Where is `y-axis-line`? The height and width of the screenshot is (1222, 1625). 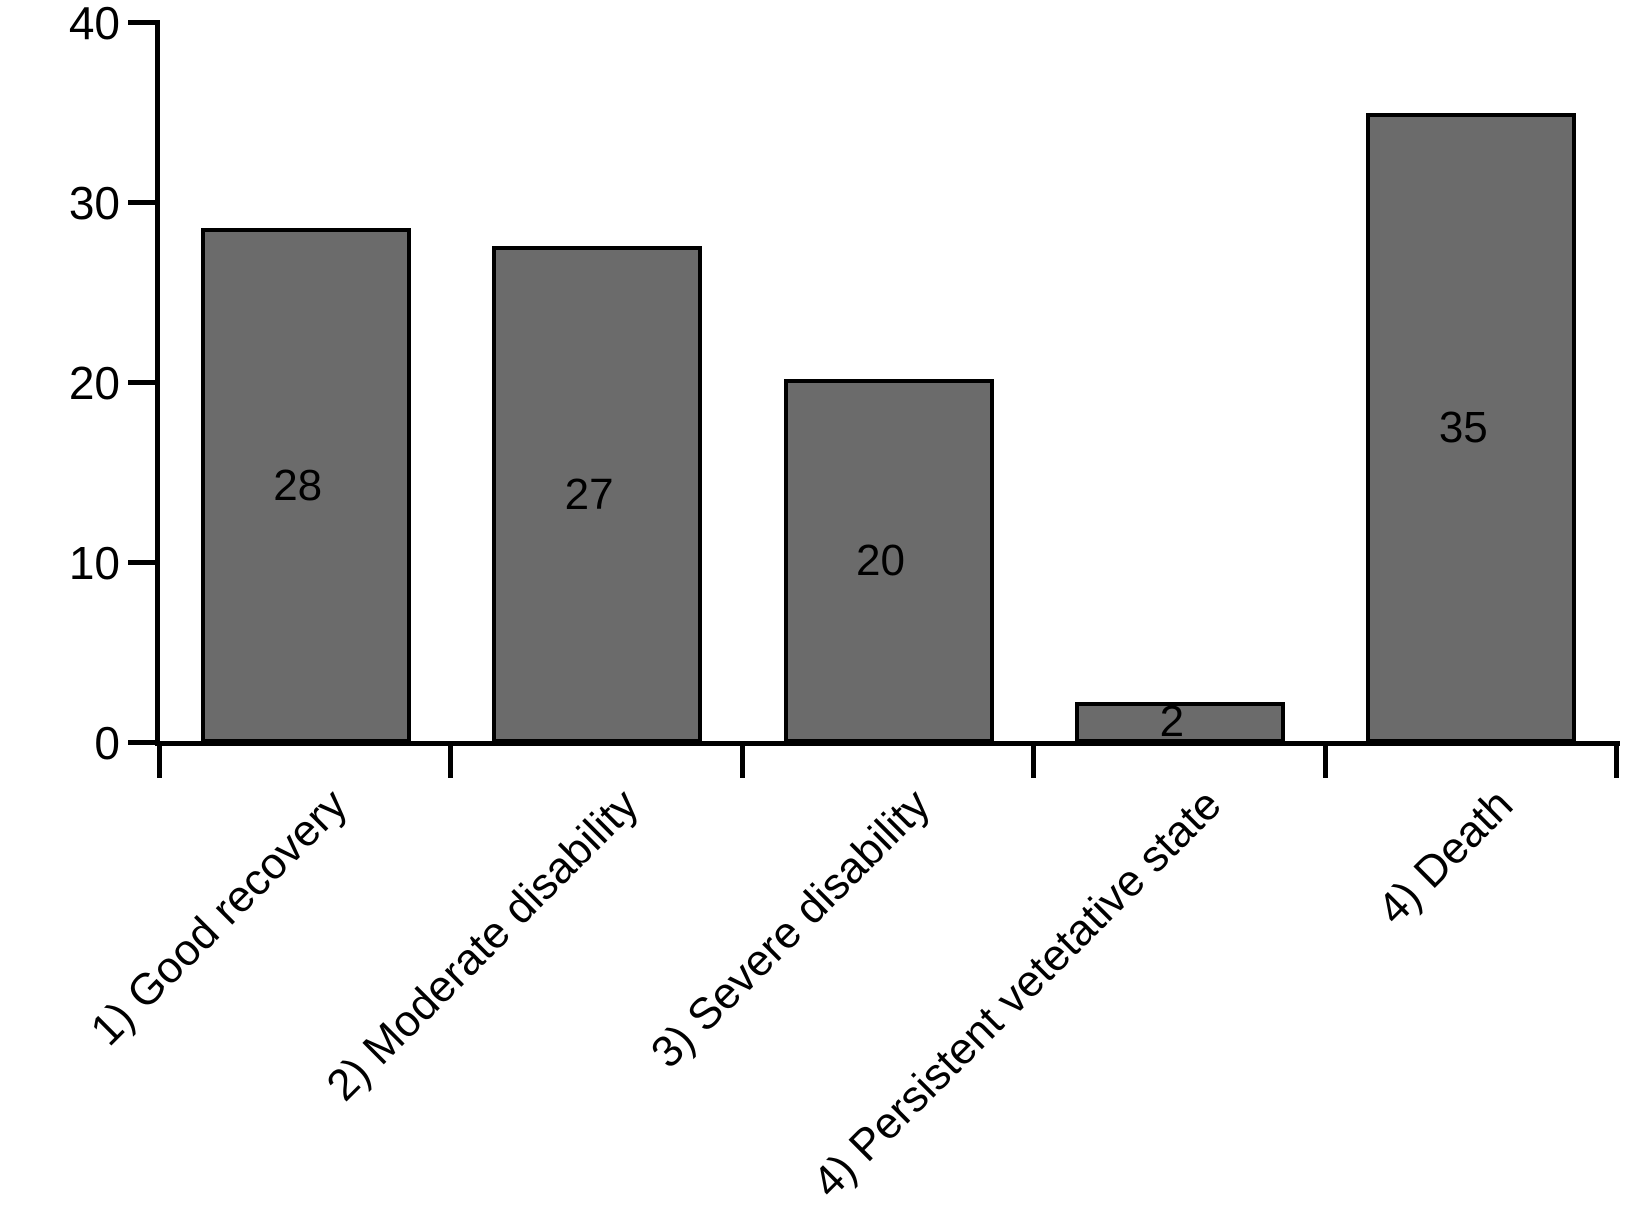
y-axis-line is located at coordinates (157, 383).